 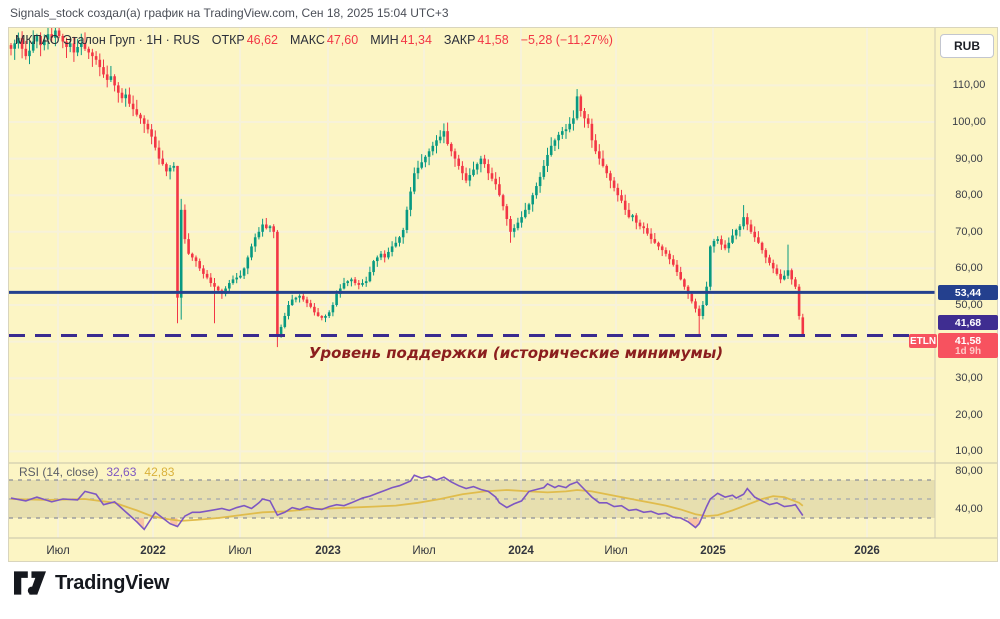 What do you see at coordinates (153, 551) in the screenshot?
I see `time-axis-label: 2022` at bounding box center [153, 551].